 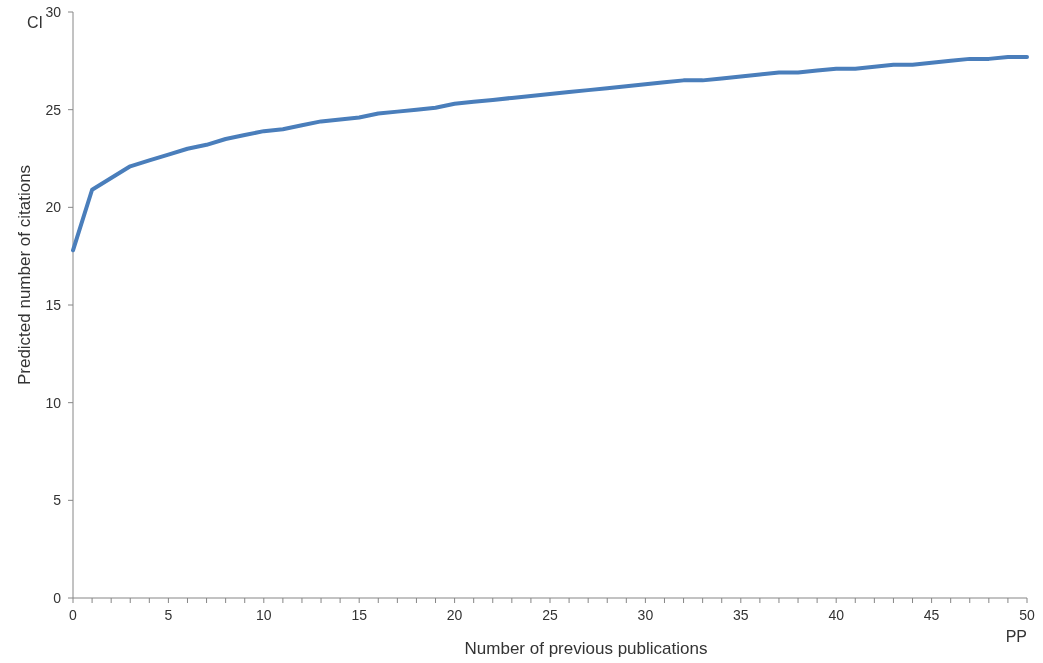 I want to click on x-tick-label: 20, so click(x=454, y=615).